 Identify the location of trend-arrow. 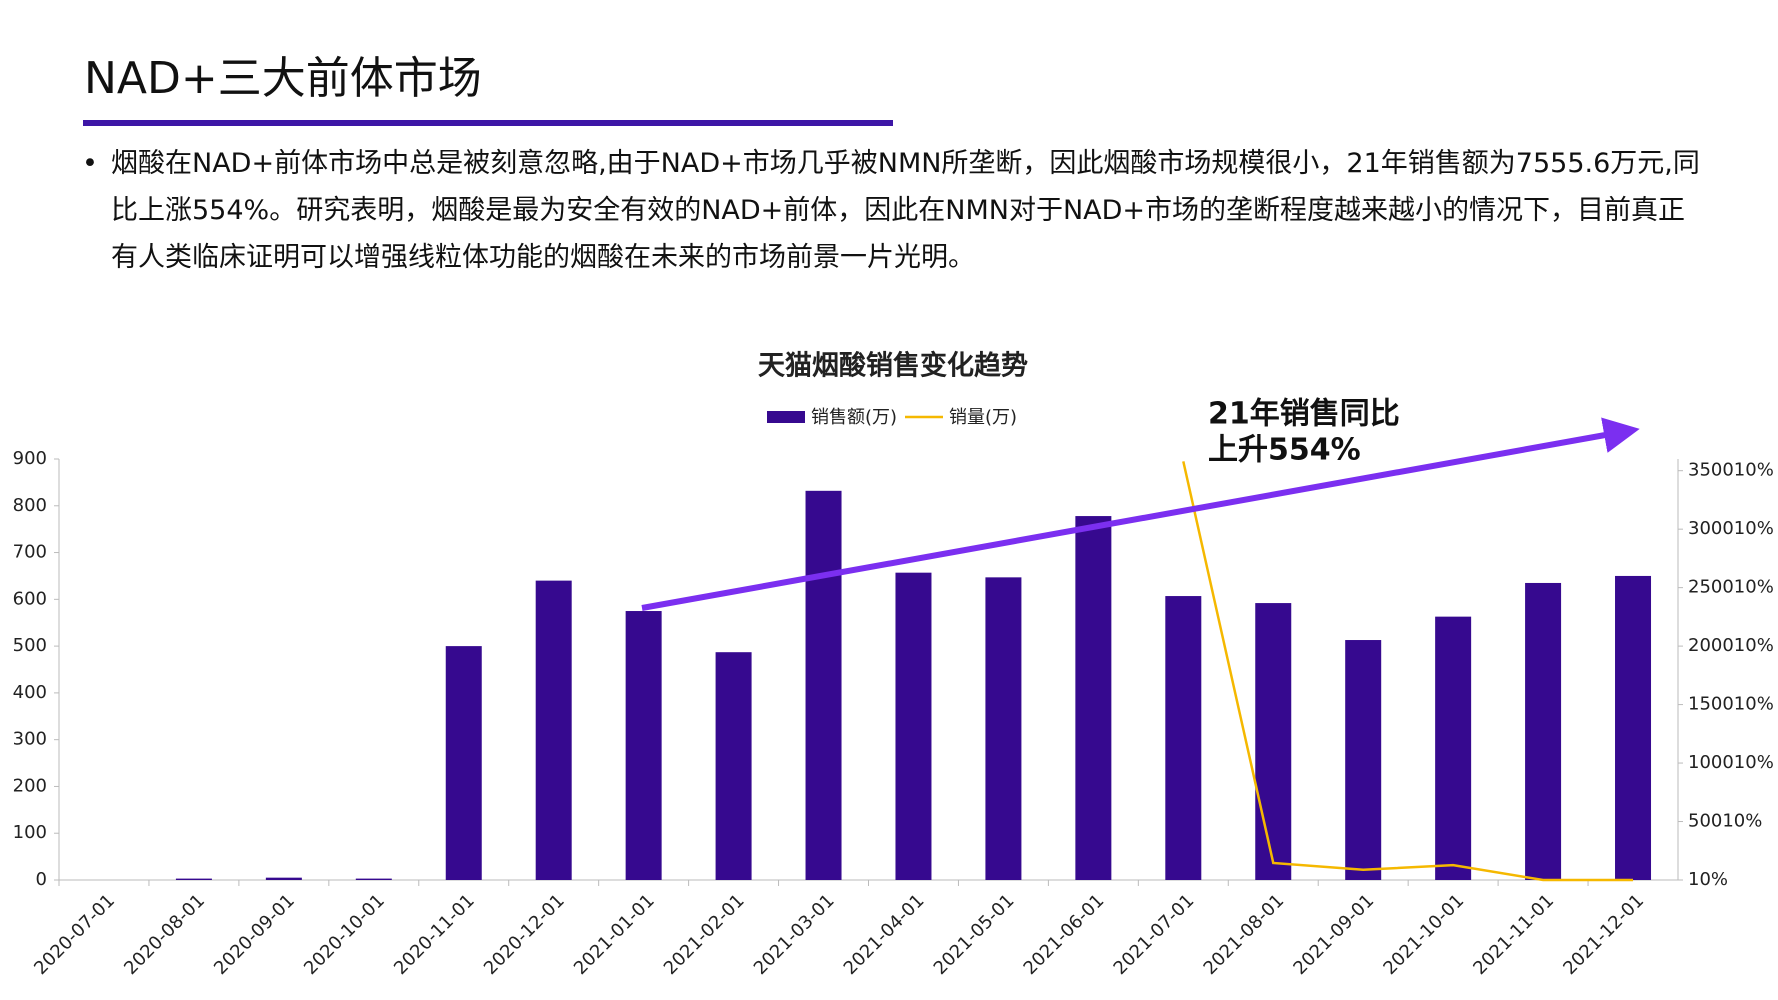
(1140, 514).